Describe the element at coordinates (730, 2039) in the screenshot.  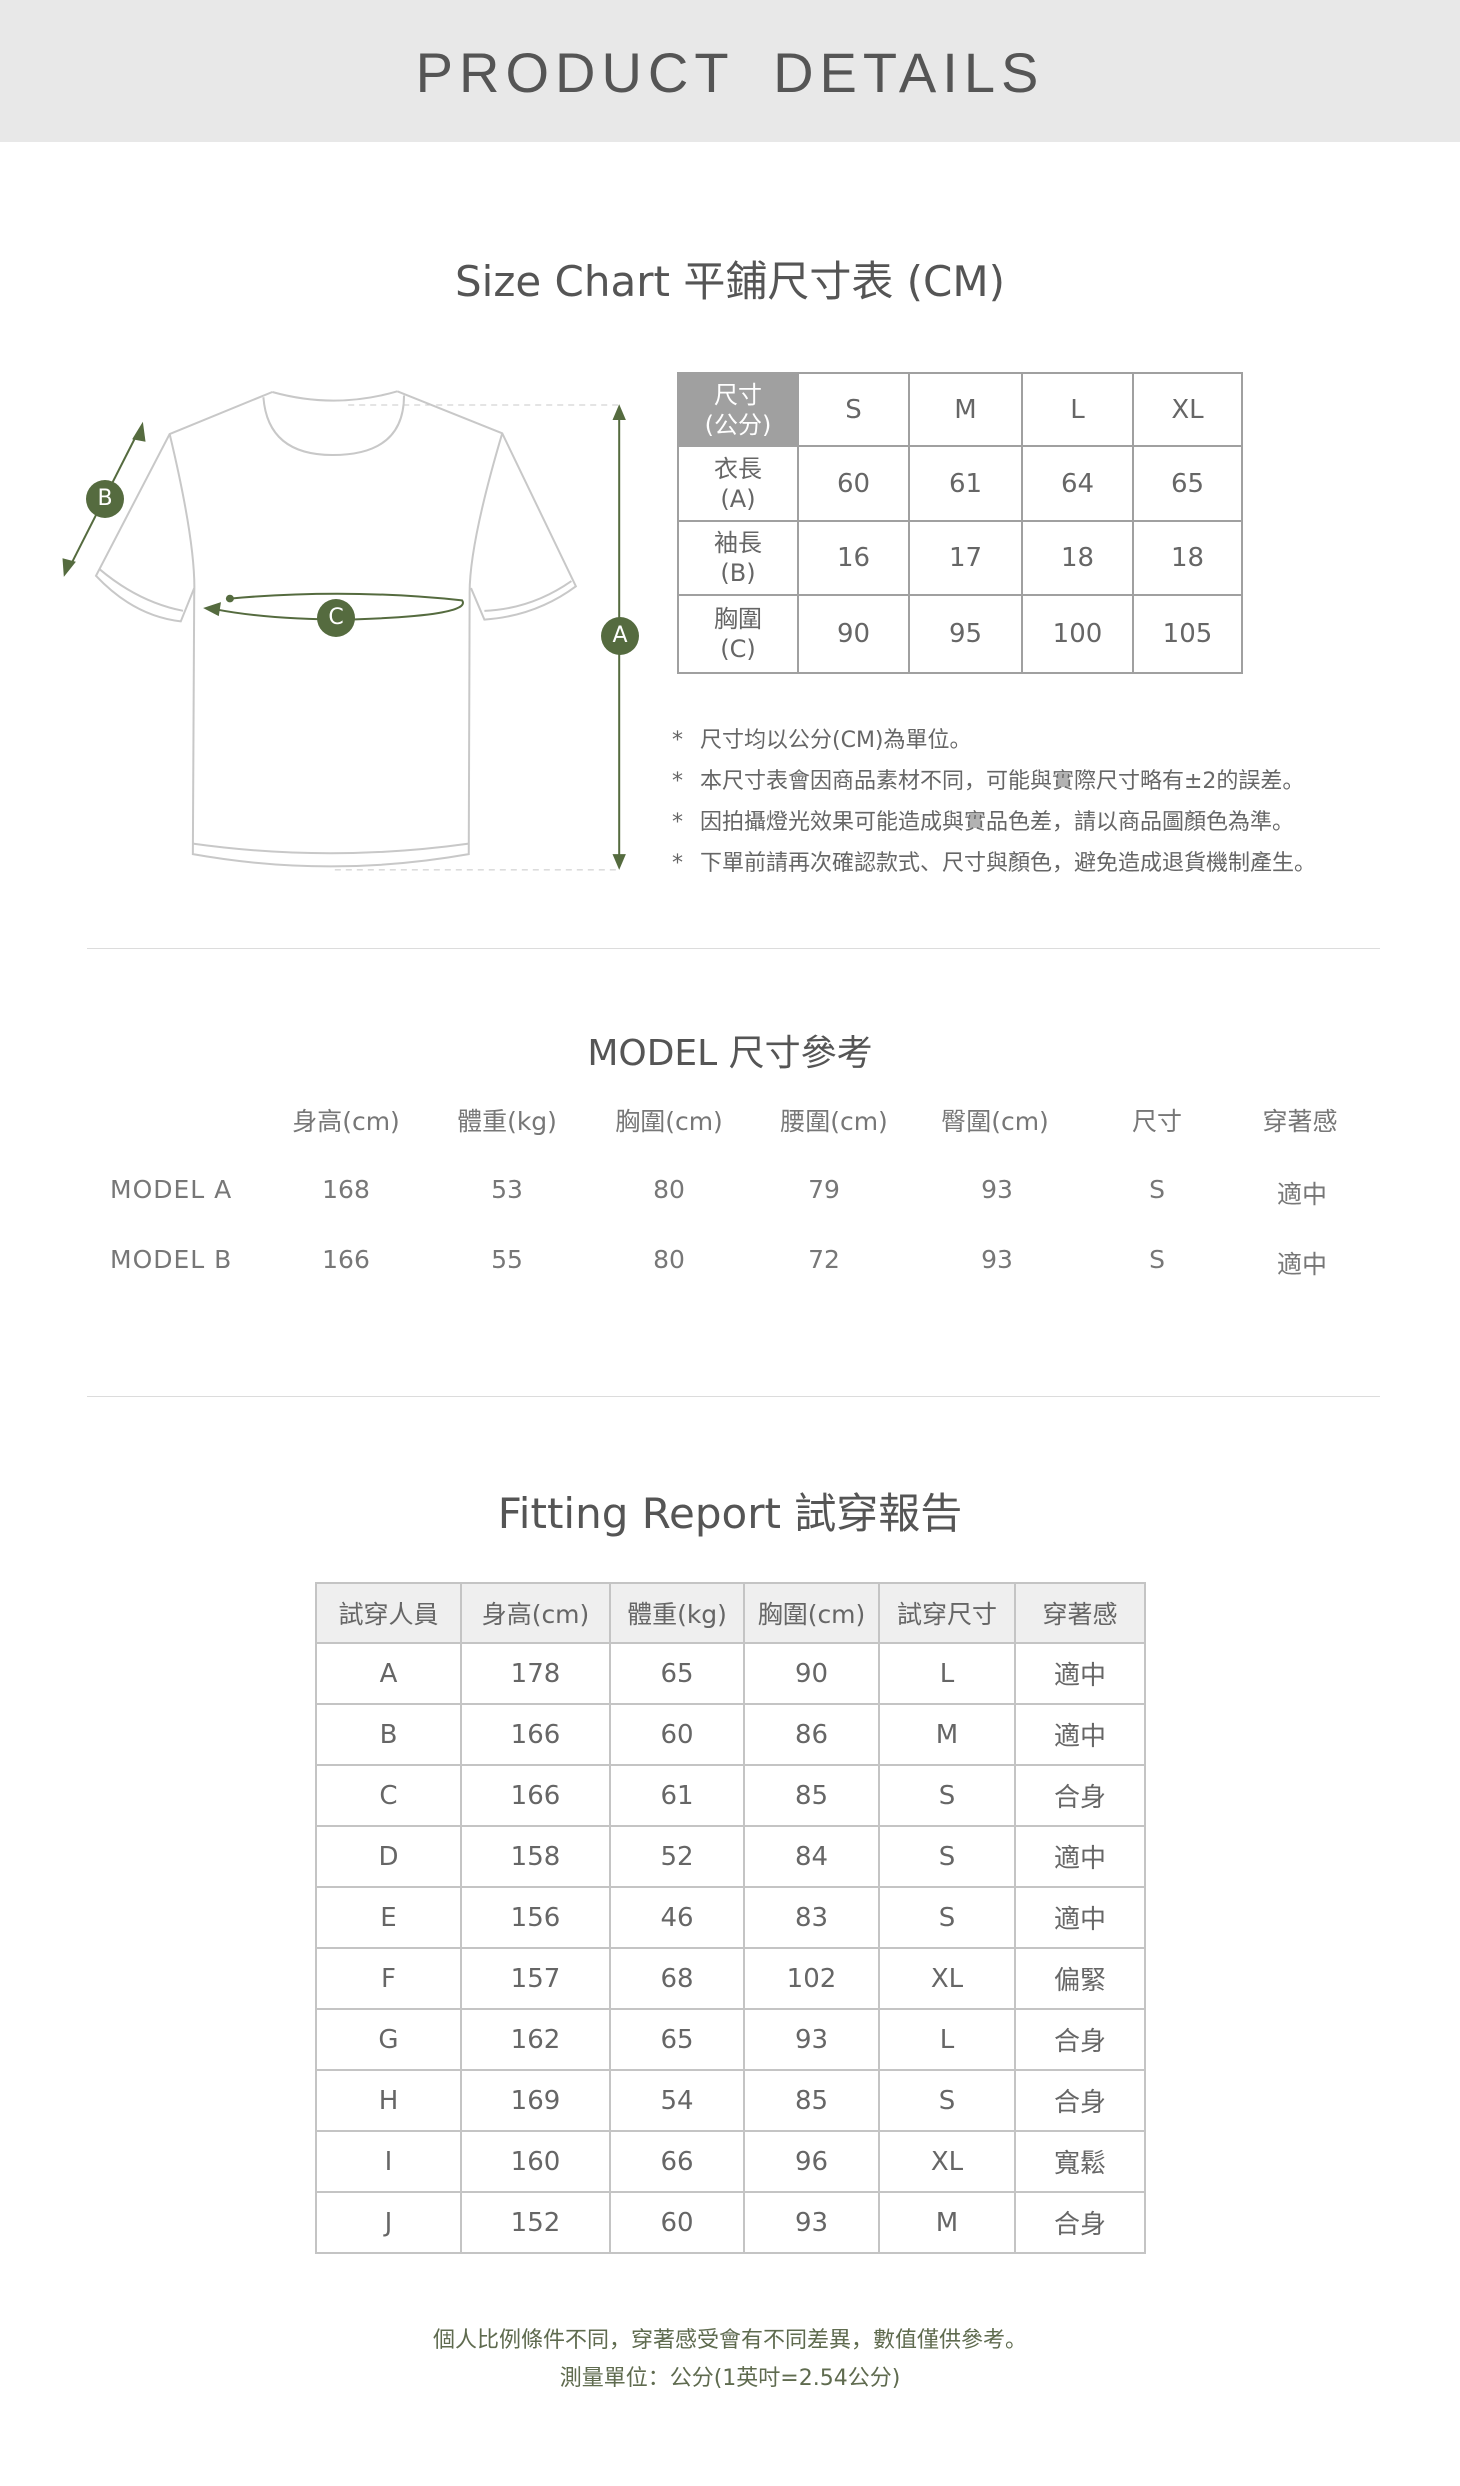
I see `fitting-row: G 162 65 93 L 合身` at that location.